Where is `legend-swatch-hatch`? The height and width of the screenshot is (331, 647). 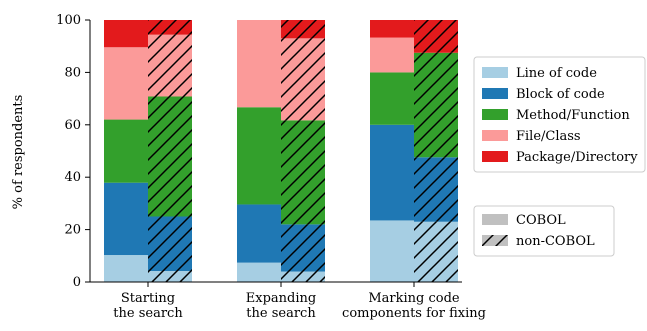
legend-swatch-hatch is located at coordinates (495, 240).